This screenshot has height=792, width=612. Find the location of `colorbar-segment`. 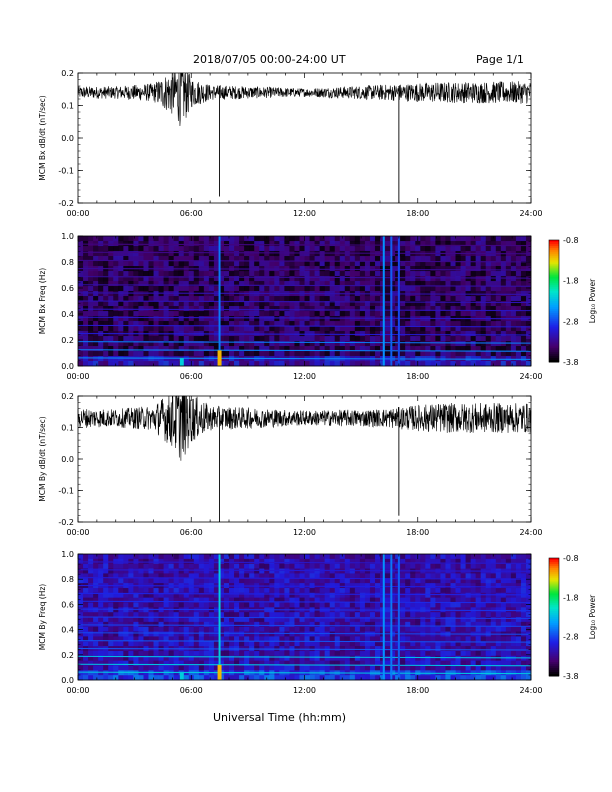

colorbar-segment is located at coordinates (554, 274).